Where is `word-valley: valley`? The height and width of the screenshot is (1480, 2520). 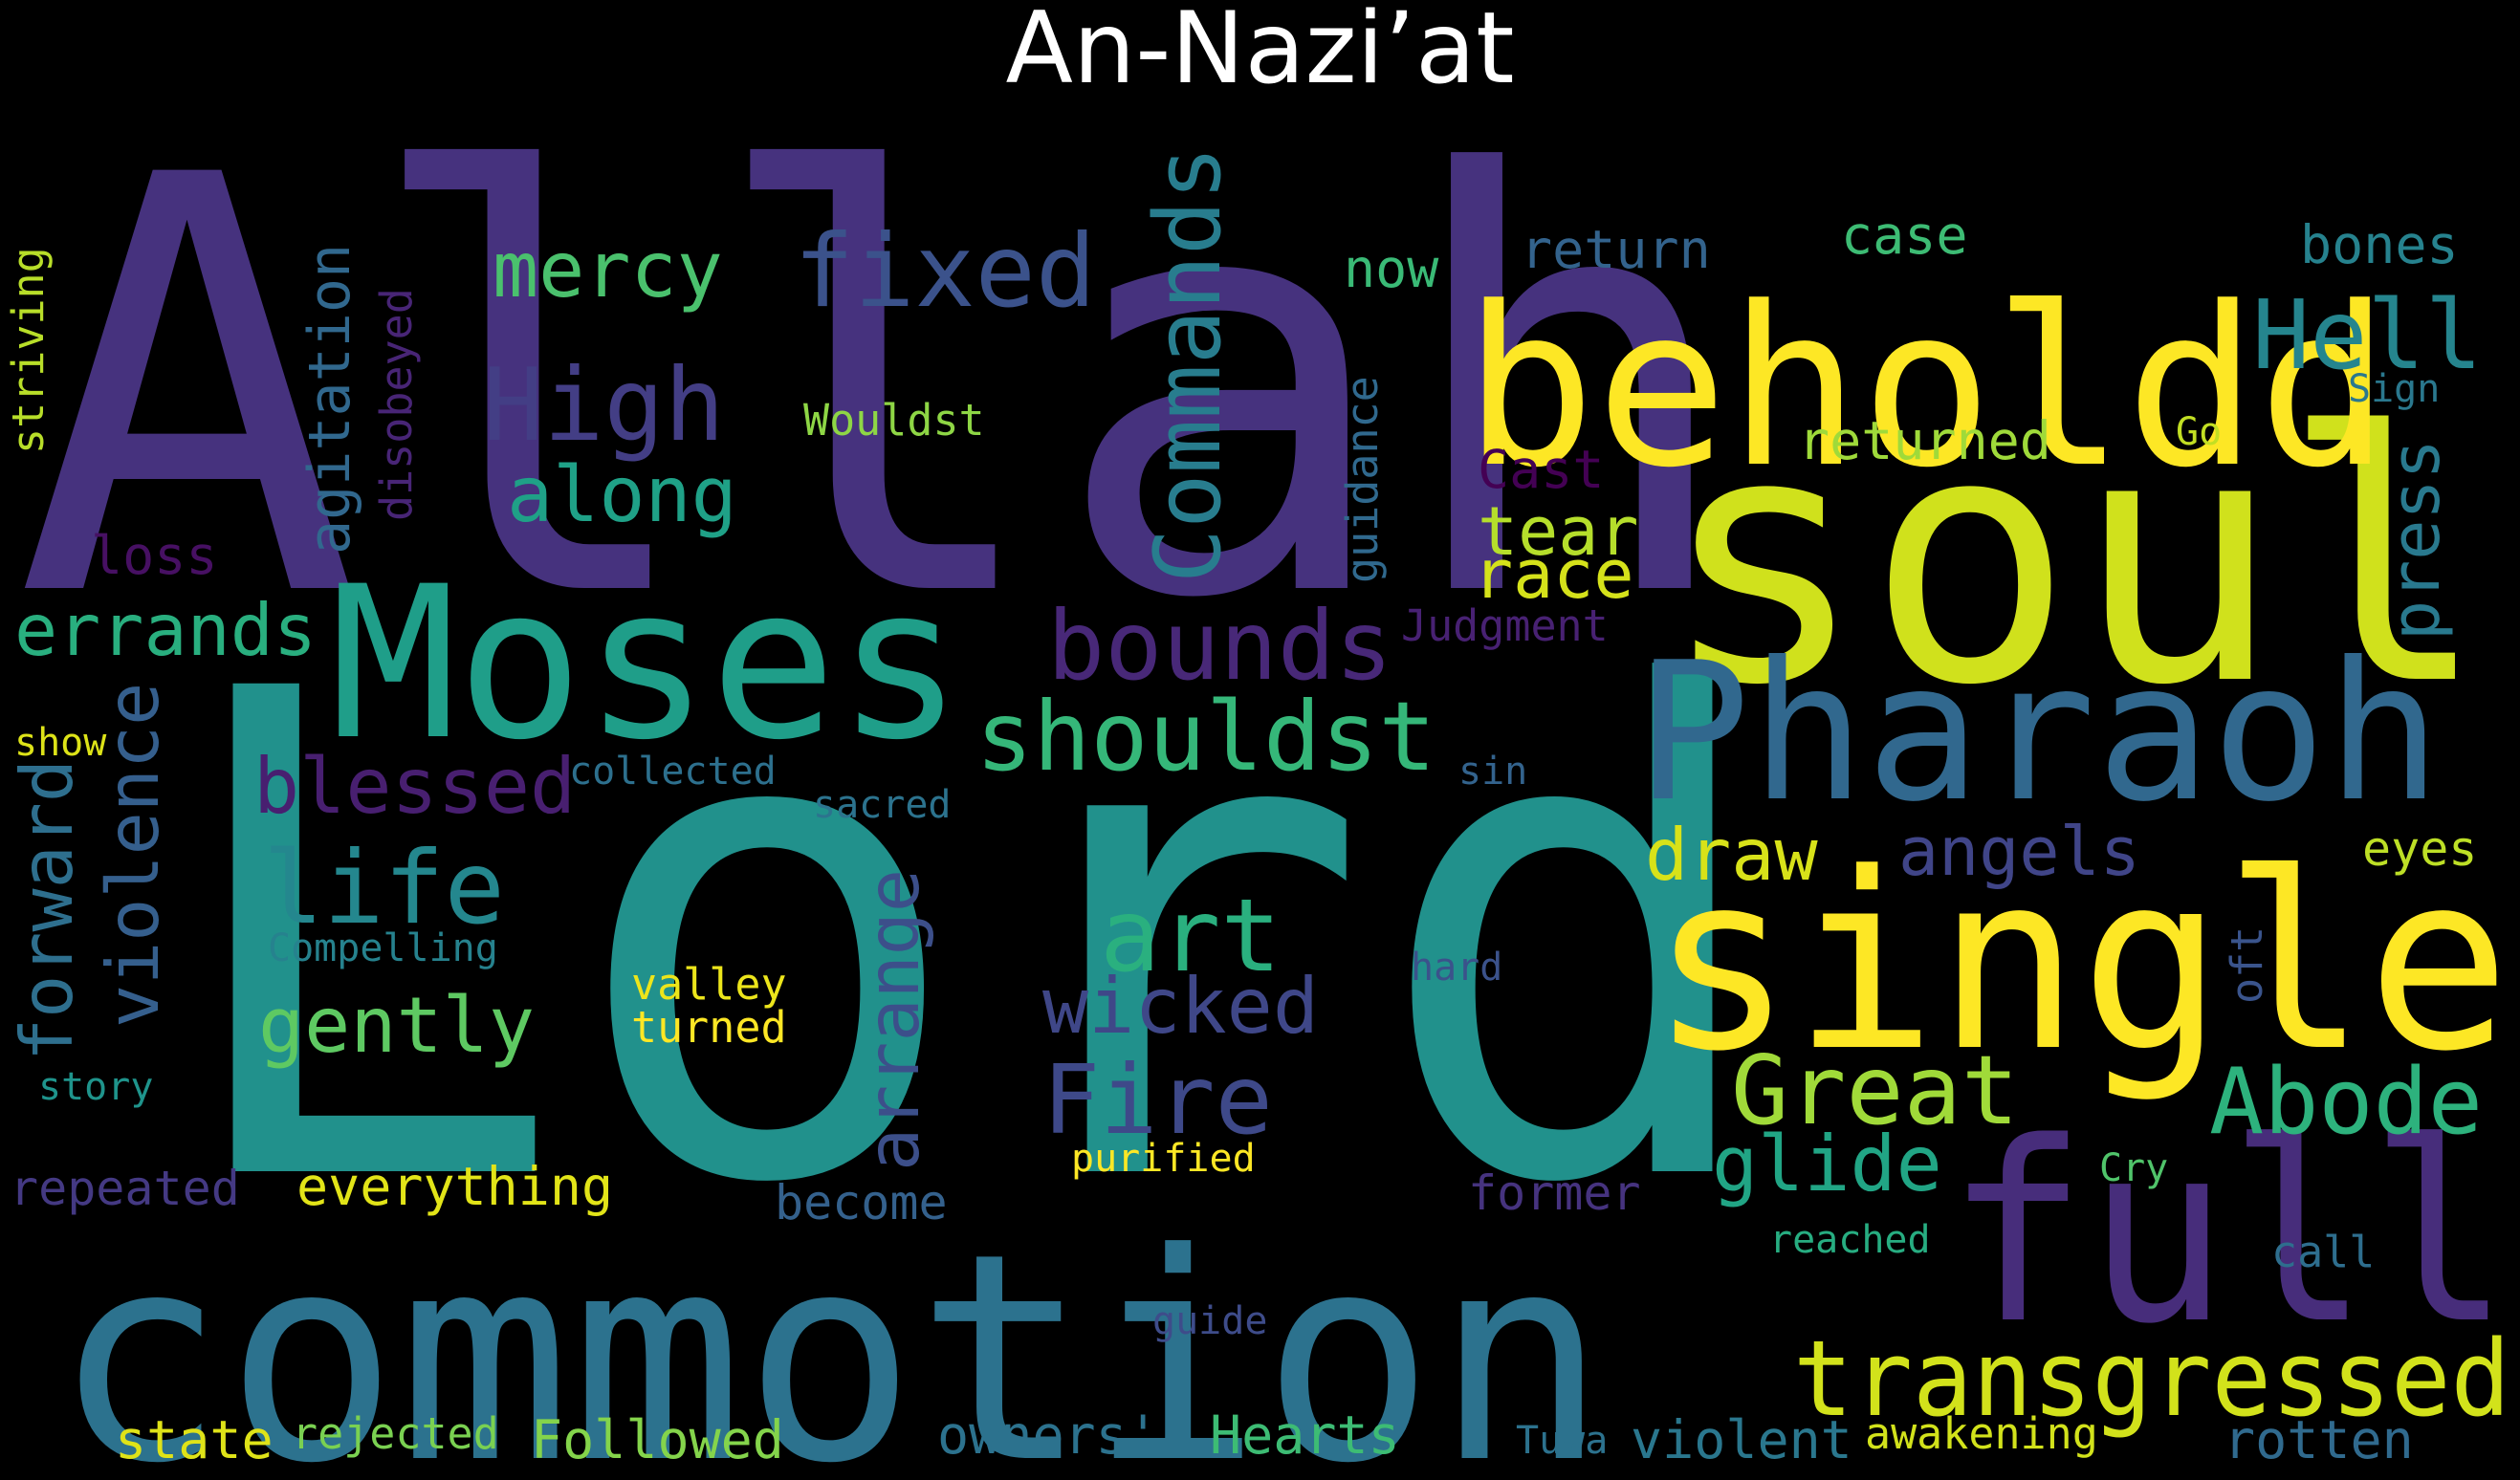 word-valley: valley is located at coordinates (709, 984).